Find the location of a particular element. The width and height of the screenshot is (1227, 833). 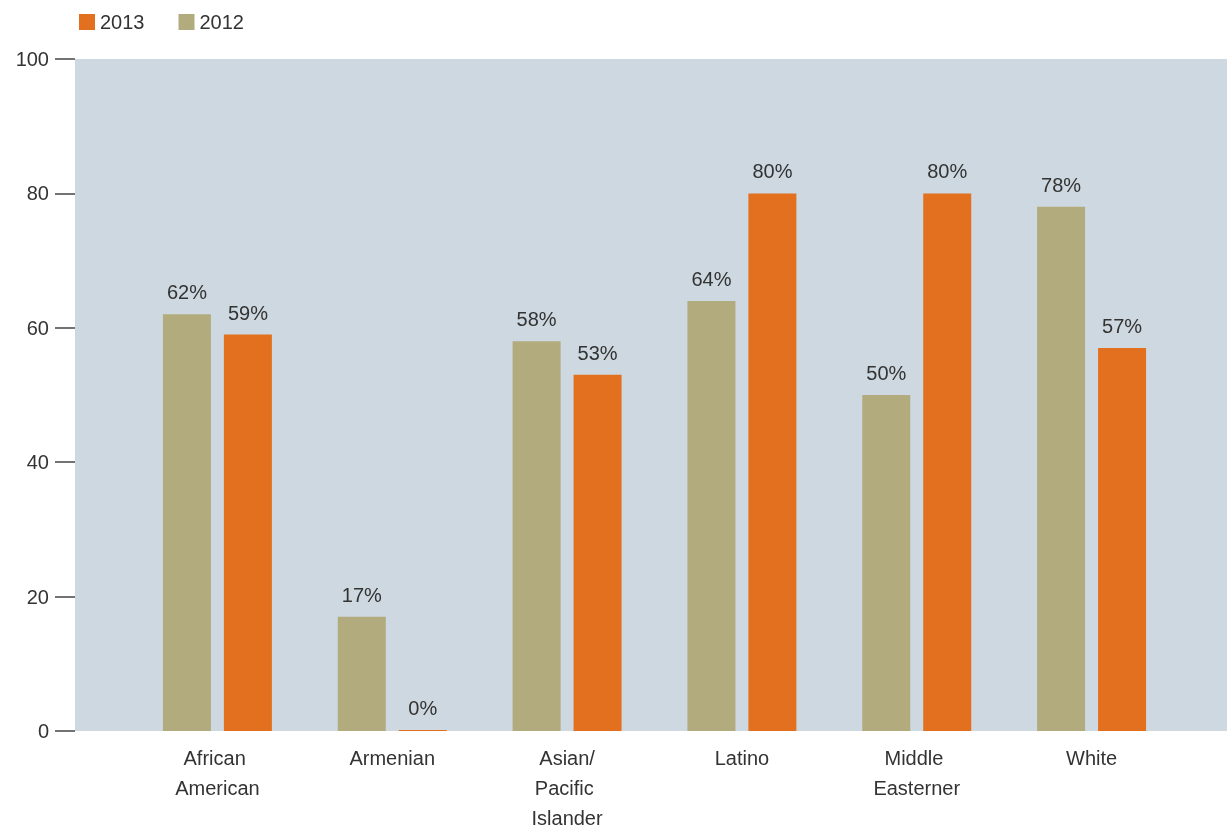

x-tick-label: White is located at coordinates (1092, 758).